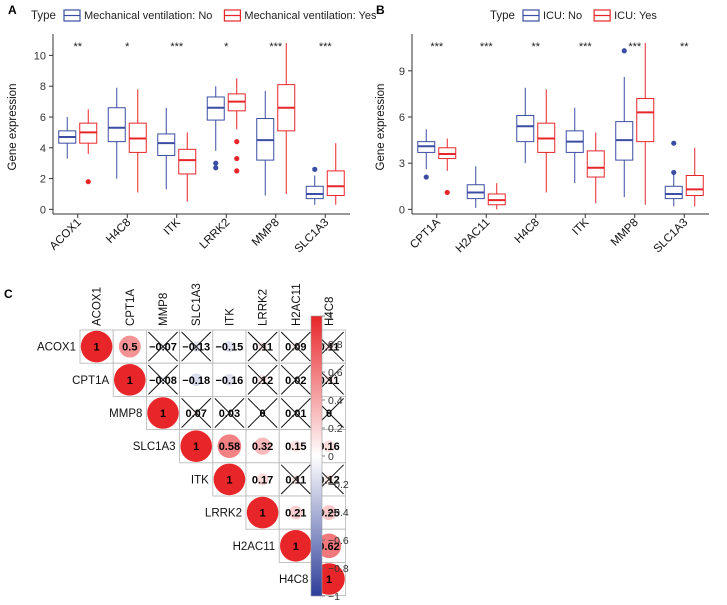  Describe the element at coordinates (381, 127) in the screenshot. I see `y-axis-label: Gene expression` at that location.